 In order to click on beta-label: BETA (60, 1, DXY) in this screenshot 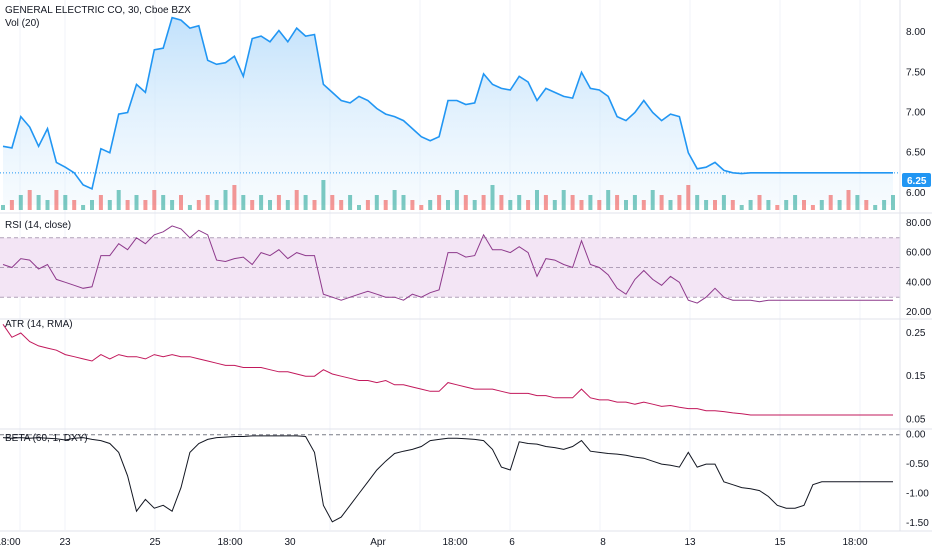, I will do `click(46, 438)`.